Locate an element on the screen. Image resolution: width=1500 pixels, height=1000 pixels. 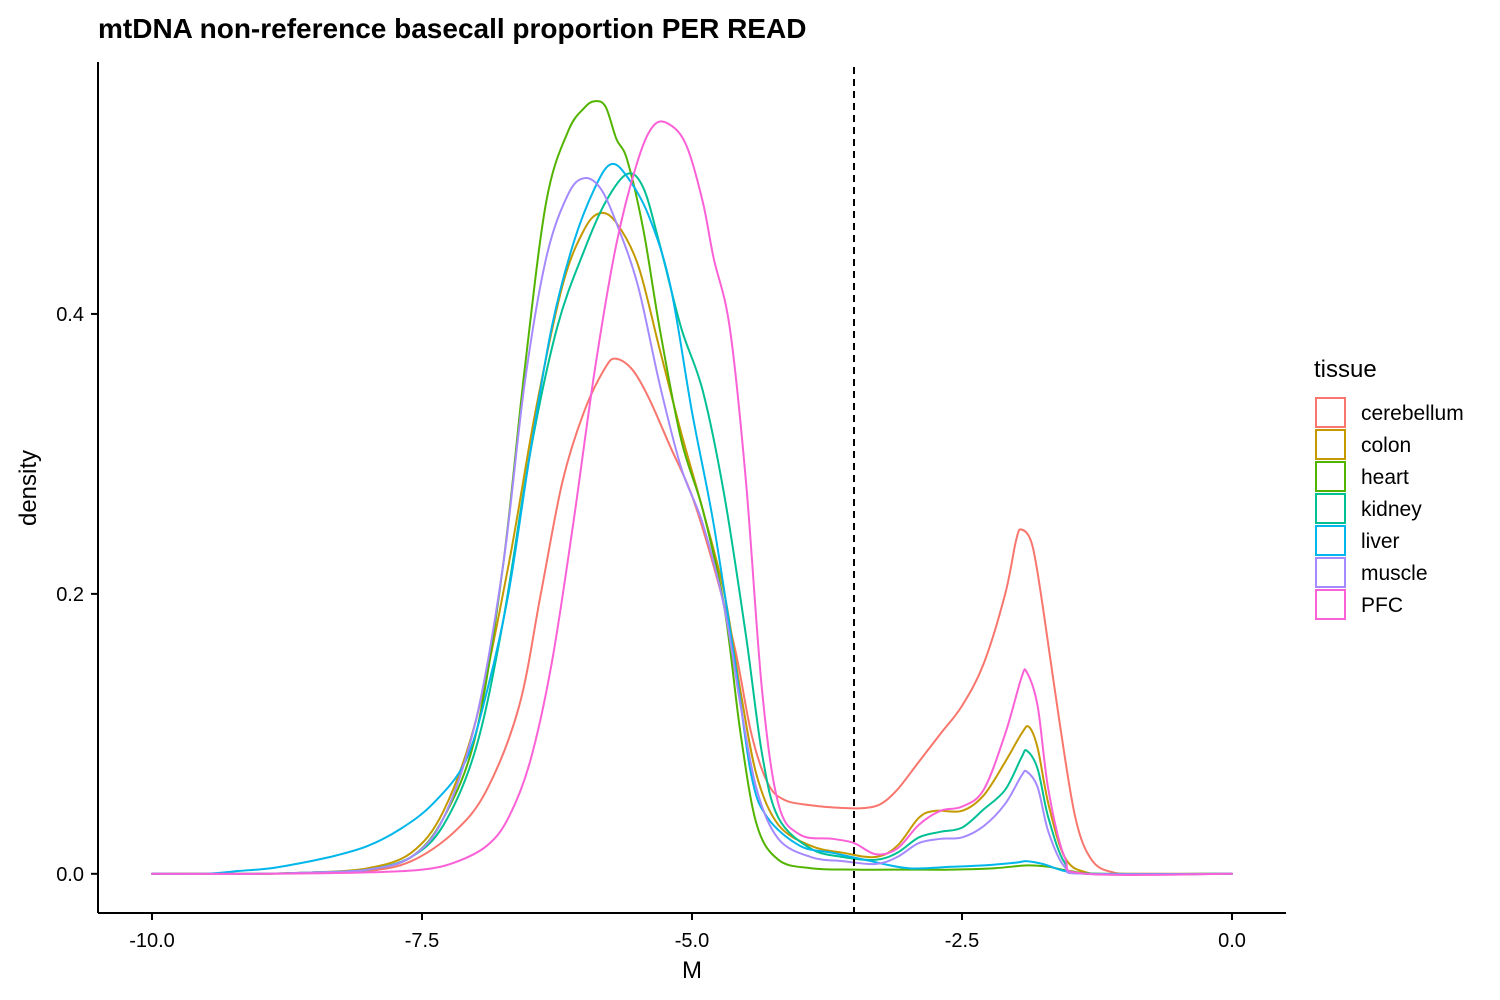
x-axis-ticks: -10.0 -7.5 -5.0 -2.5 0.0 is located at coordinates (687, 932).